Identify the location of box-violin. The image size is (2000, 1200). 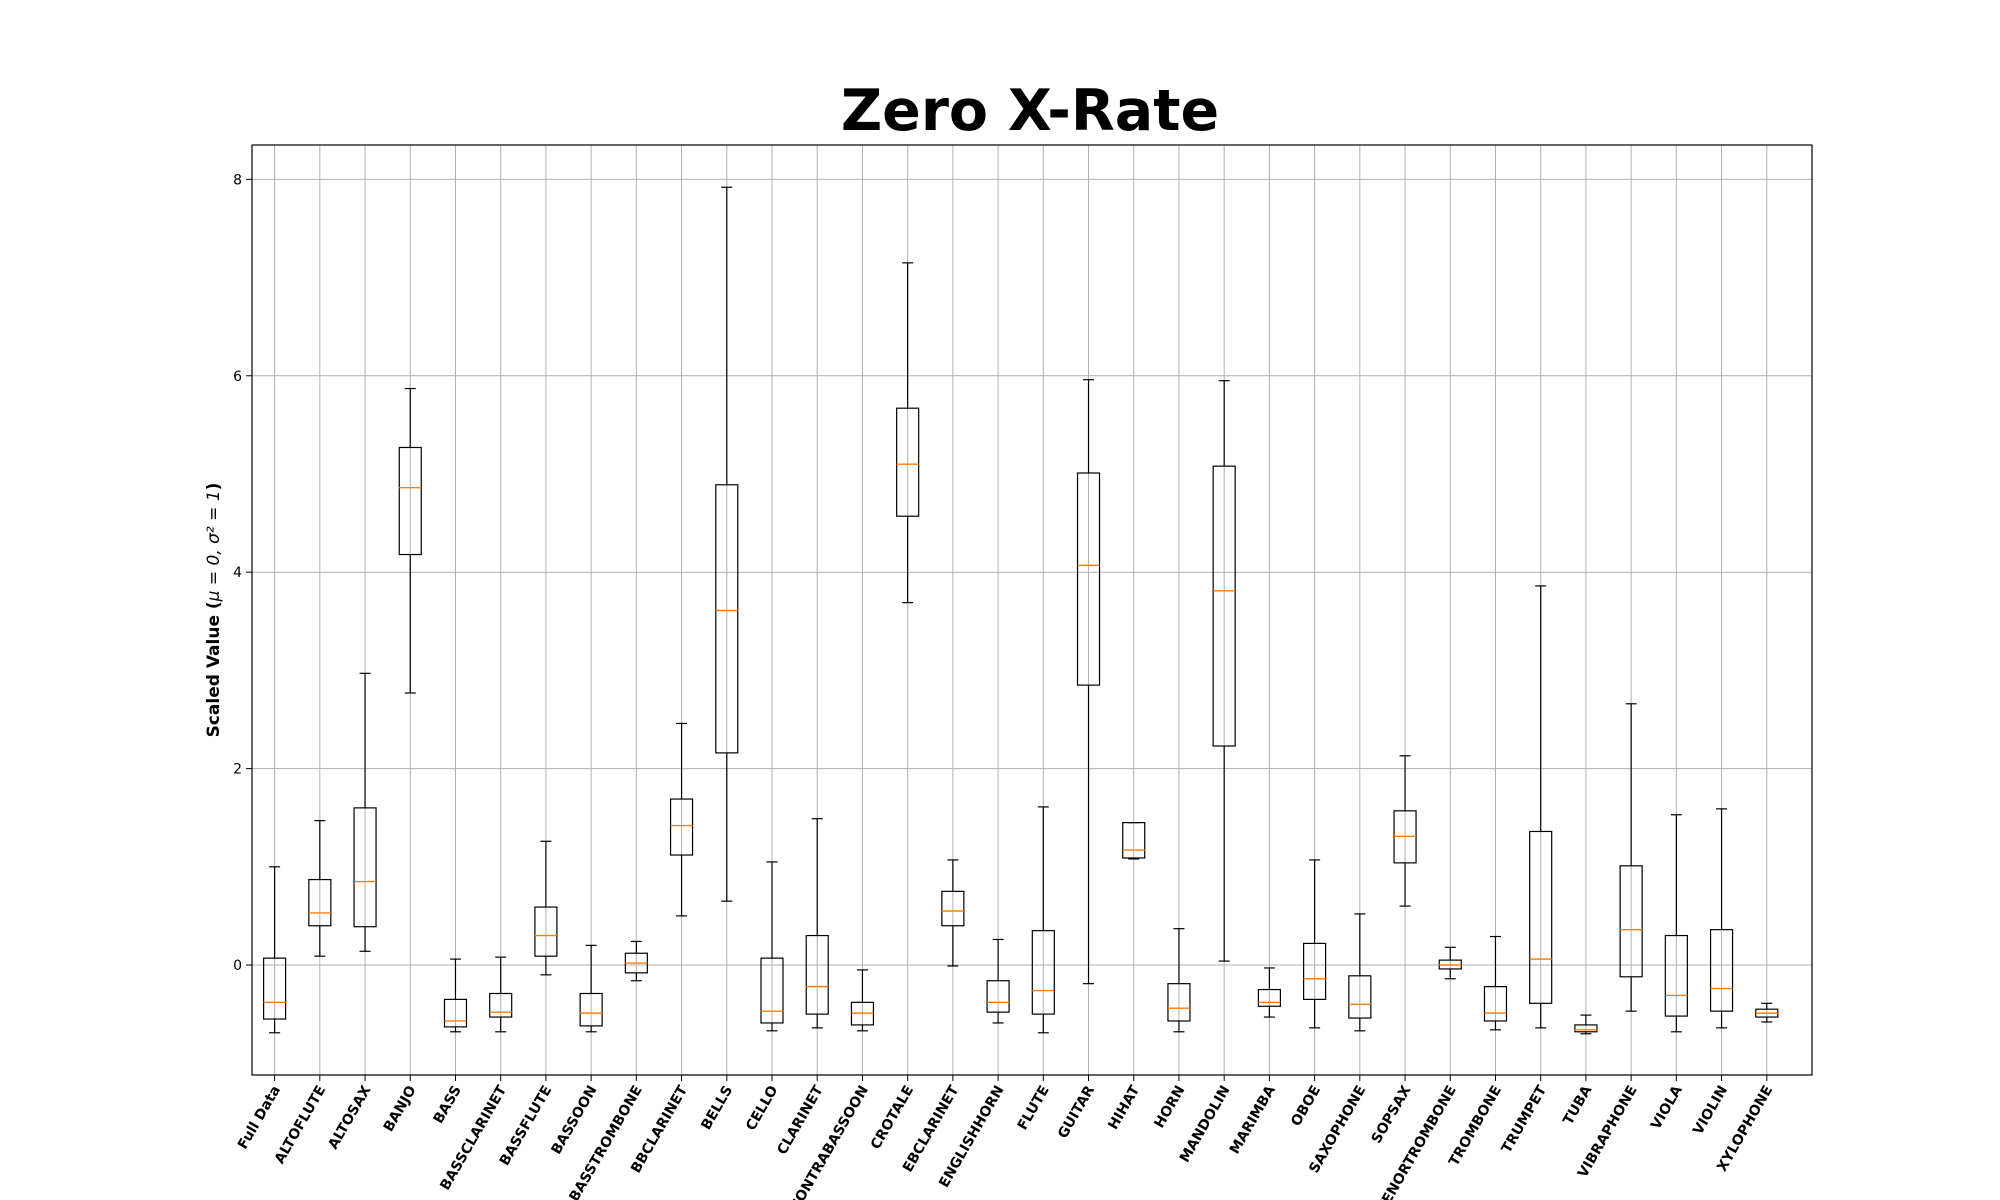
(1721, 918).